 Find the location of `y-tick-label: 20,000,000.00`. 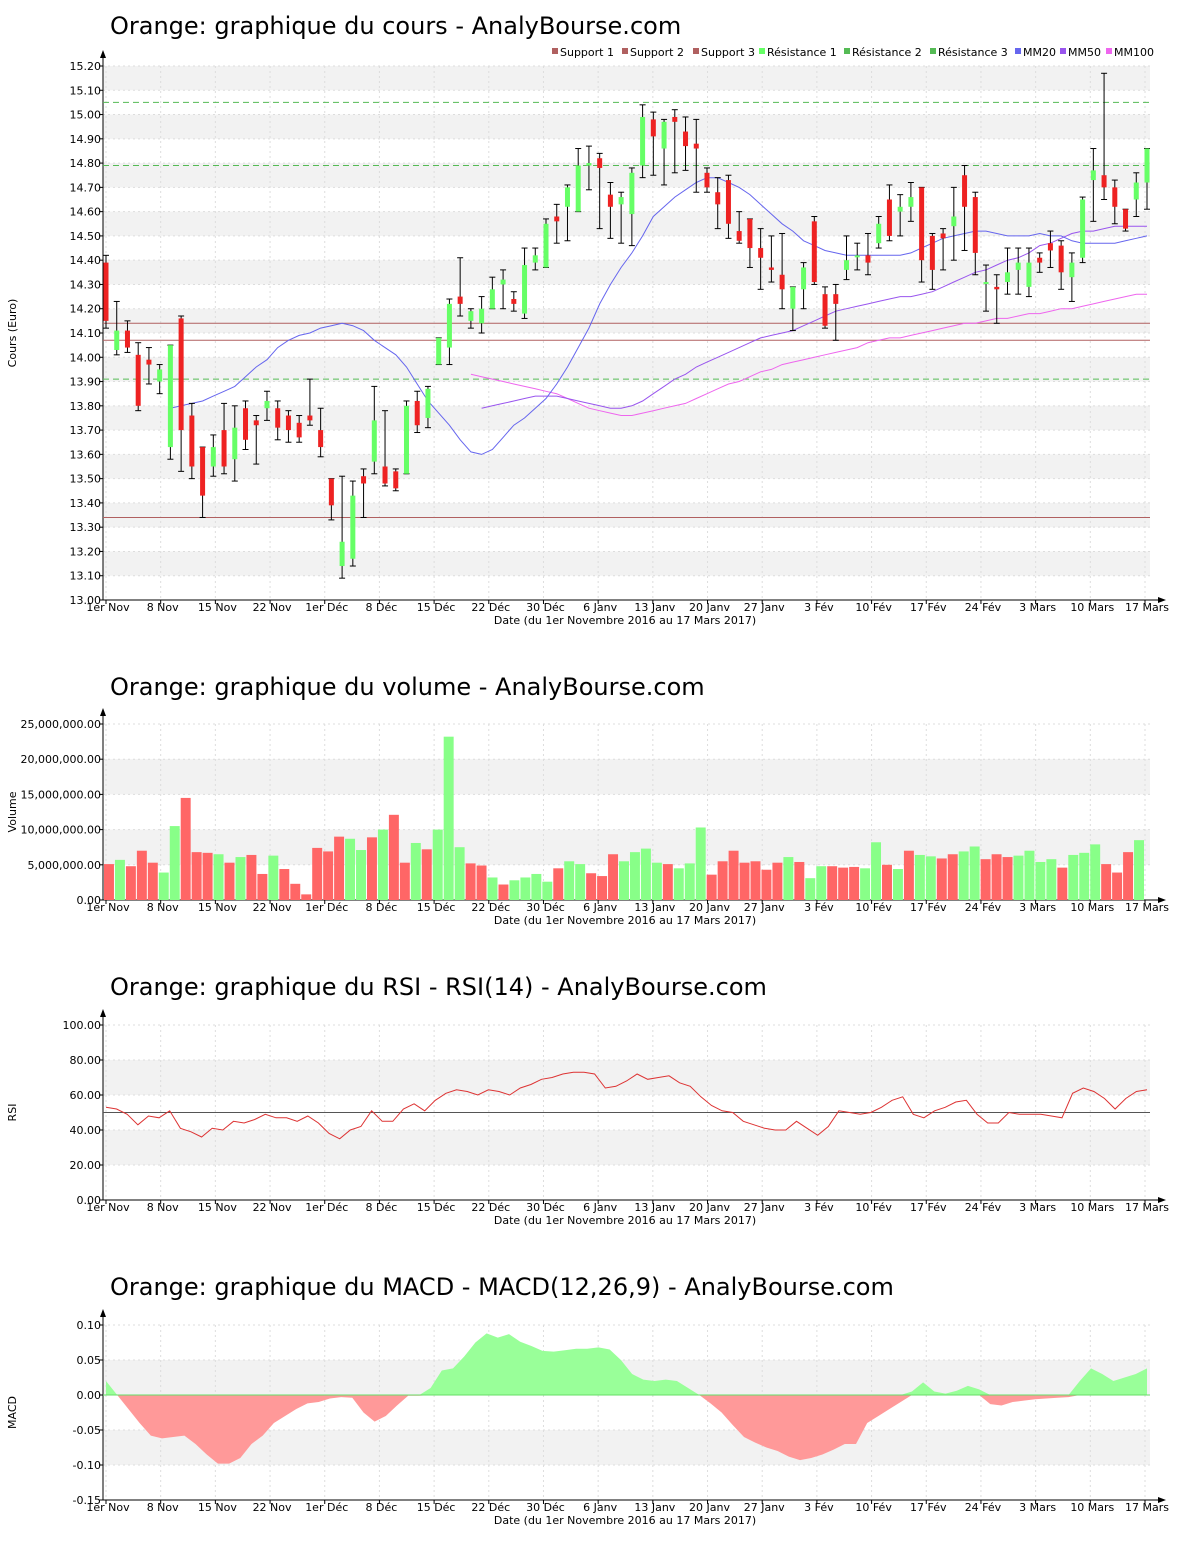

y-tick-label: 20,000,000.00 is located at coordinates (61, 759).